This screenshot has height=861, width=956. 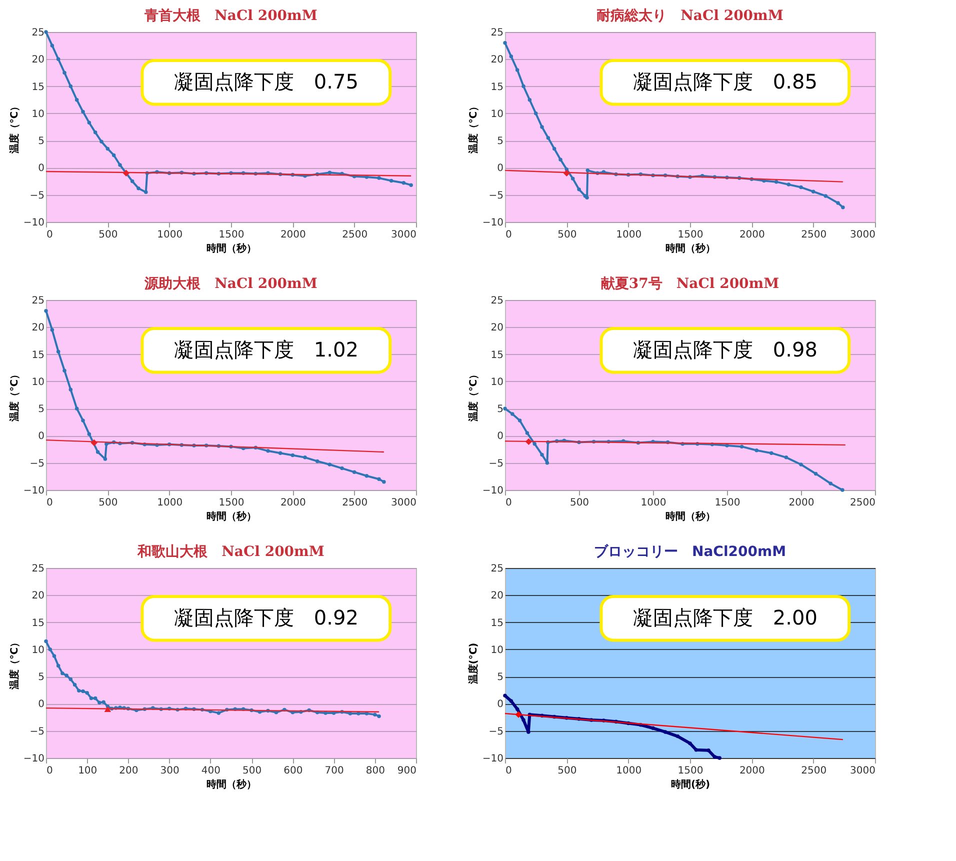 I want to click on x-tick-label: 100, so click(x=88, y=771).